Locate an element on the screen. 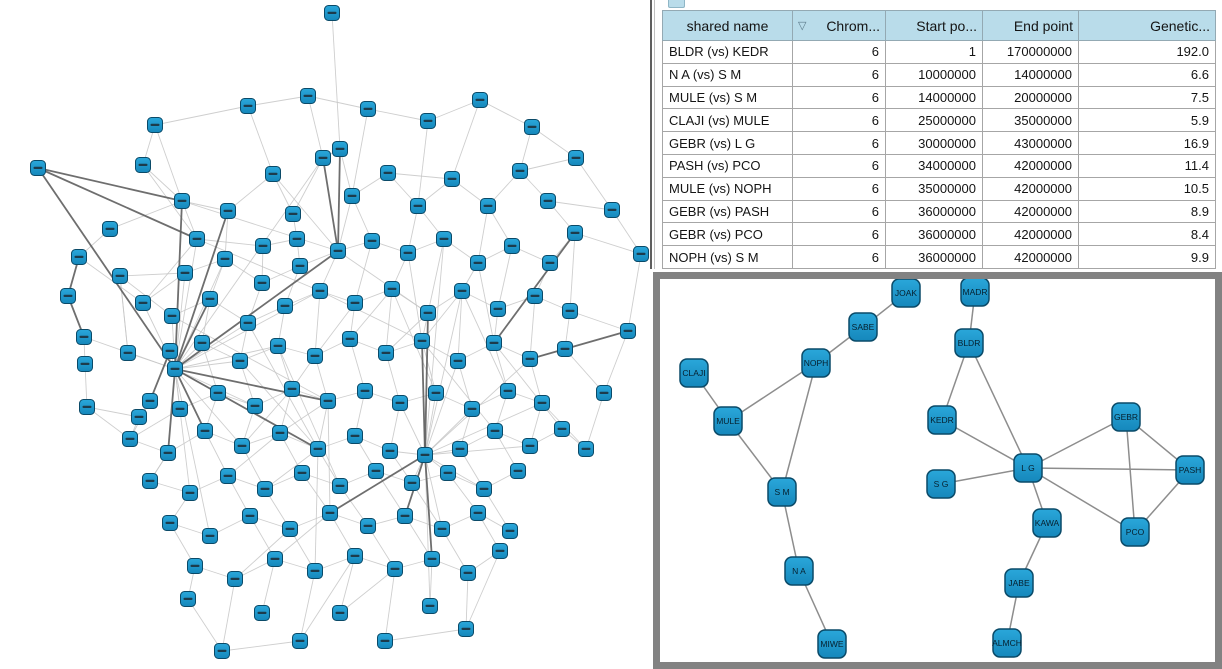  graph-node-miwe: MIWE is located at coordinates (832, 644).